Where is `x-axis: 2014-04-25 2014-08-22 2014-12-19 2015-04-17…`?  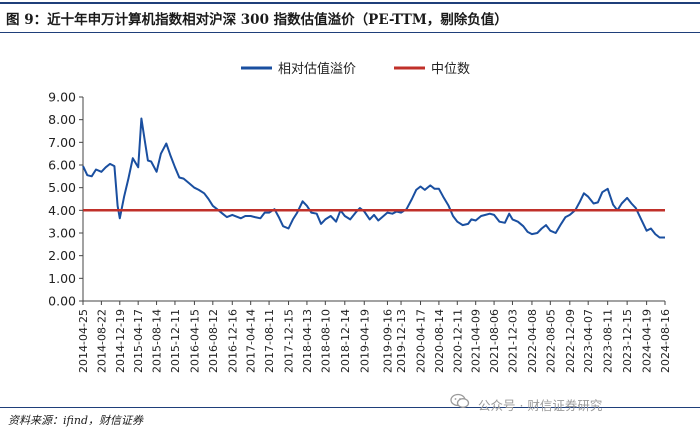 x-axis: 2014-04-25 2014-08-22 2014-12-19 2015-04-17… is located at coordinates (374, 336).